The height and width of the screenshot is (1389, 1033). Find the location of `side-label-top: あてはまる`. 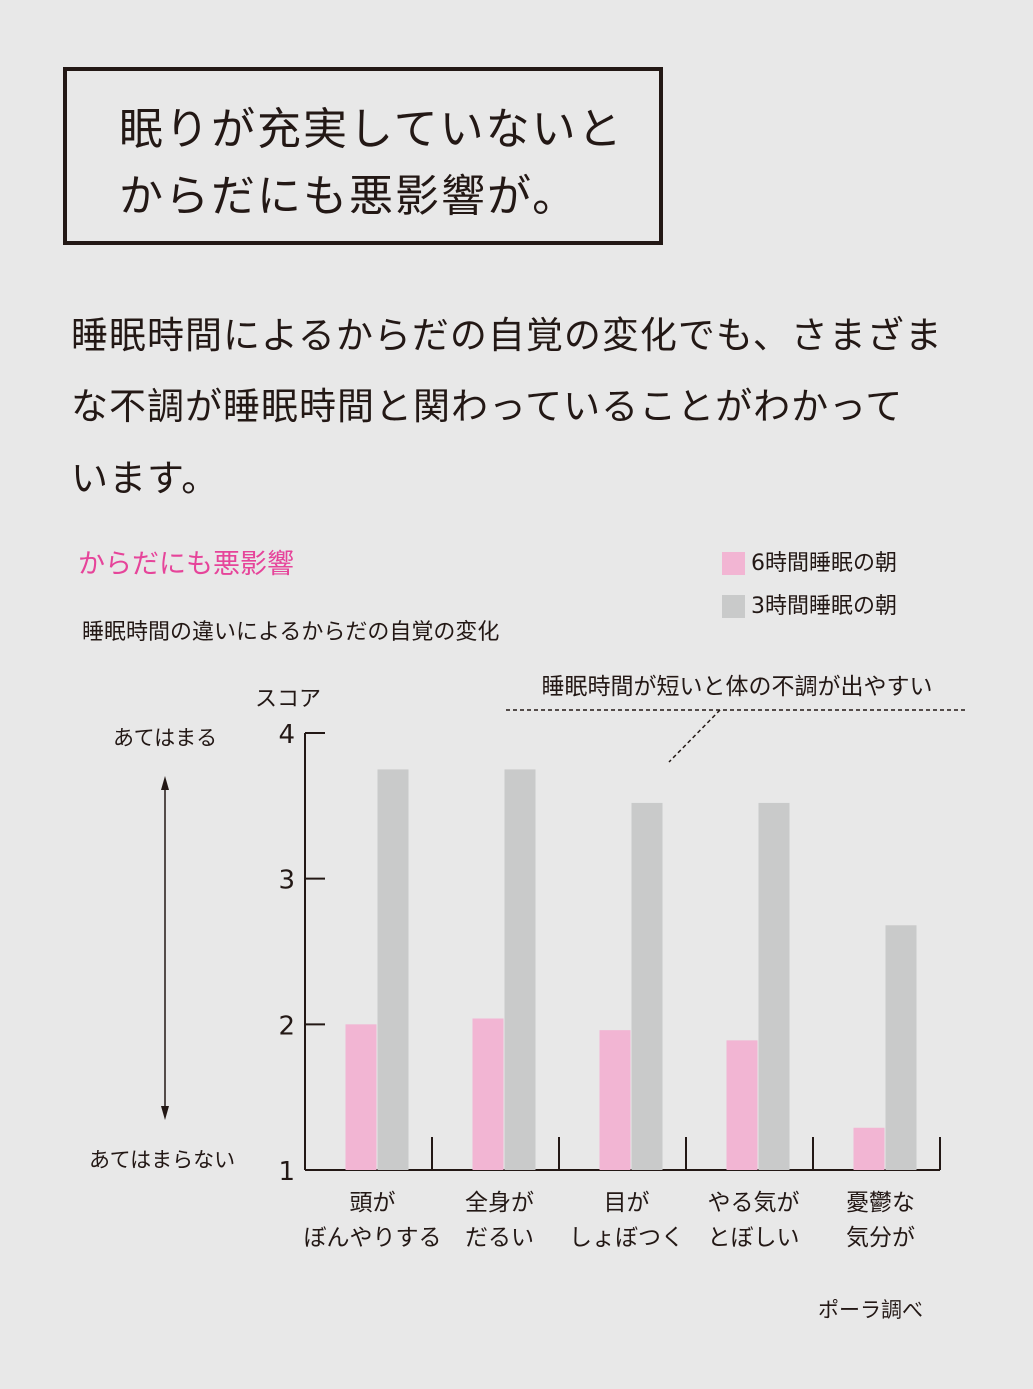

side-label-top: あてはまる is located at coordinates (165, 738).